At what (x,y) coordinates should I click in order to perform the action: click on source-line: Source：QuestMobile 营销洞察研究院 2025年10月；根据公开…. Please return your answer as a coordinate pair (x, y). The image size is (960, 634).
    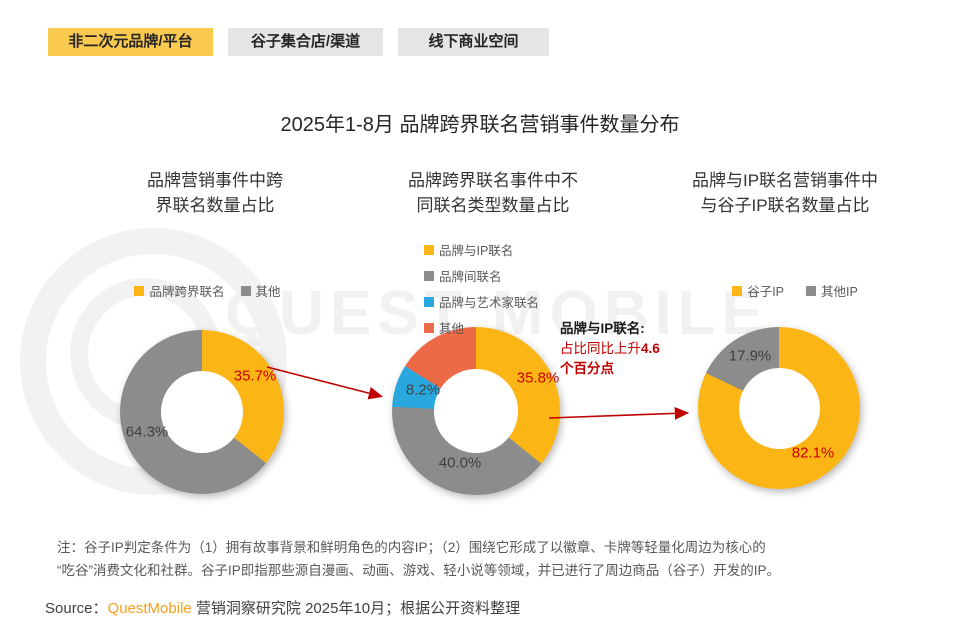
    Looking at the image, I should click on (282, 607).